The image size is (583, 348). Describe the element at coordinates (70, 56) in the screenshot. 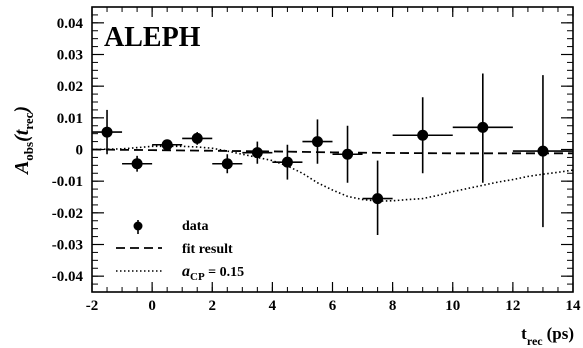

I see `y-tick-label: 0.03` at that location.